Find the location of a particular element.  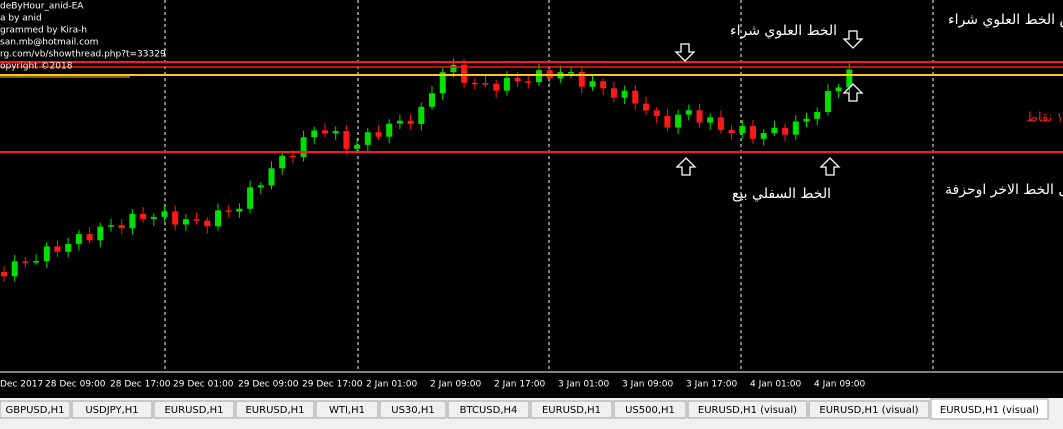

tab-label: BTCUSD,H4 is located at coordinates (489, 410).